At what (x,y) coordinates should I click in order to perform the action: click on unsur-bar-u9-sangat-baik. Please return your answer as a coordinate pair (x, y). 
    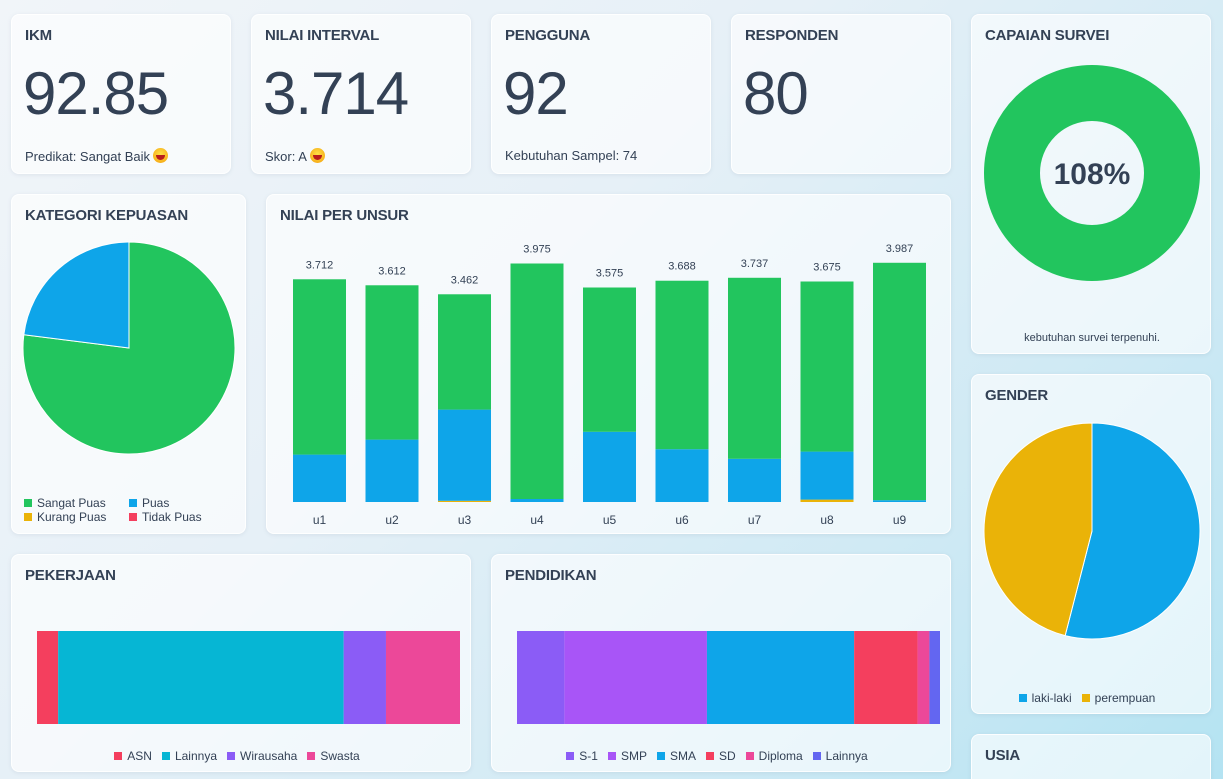
    Looking at the image, I should click on (899, 381).